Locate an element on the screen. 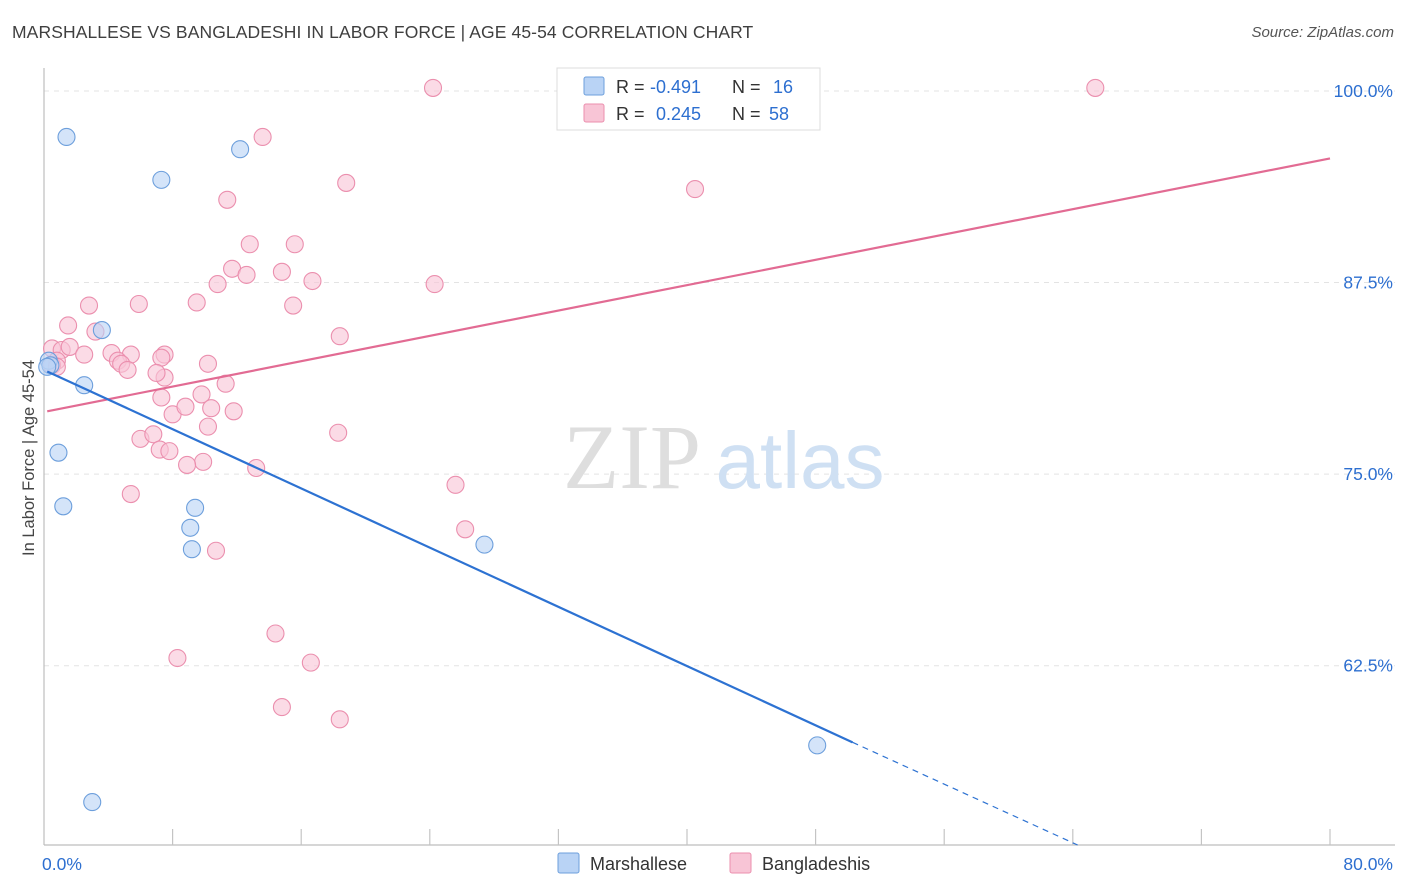 The image size is (1406, 892). series-legend: Marshallese Bangladeshis is located at coordinates (713, 863).